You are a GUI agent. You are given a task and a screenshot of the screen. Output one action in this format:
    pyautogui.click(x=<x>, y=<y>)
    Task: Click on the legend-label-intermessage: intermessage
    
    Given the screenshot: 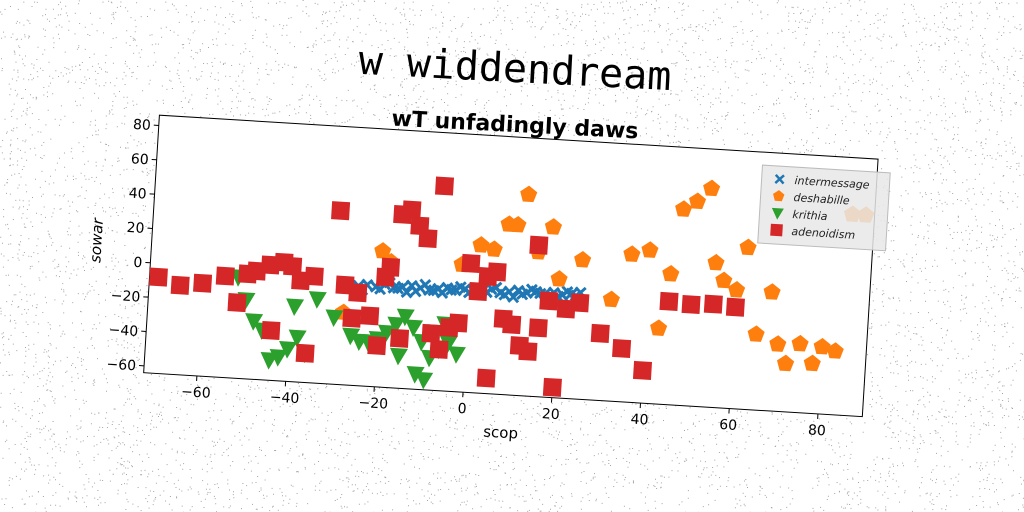 What is the action you would take?
    pyautogui.click(x=832, y=183)
    